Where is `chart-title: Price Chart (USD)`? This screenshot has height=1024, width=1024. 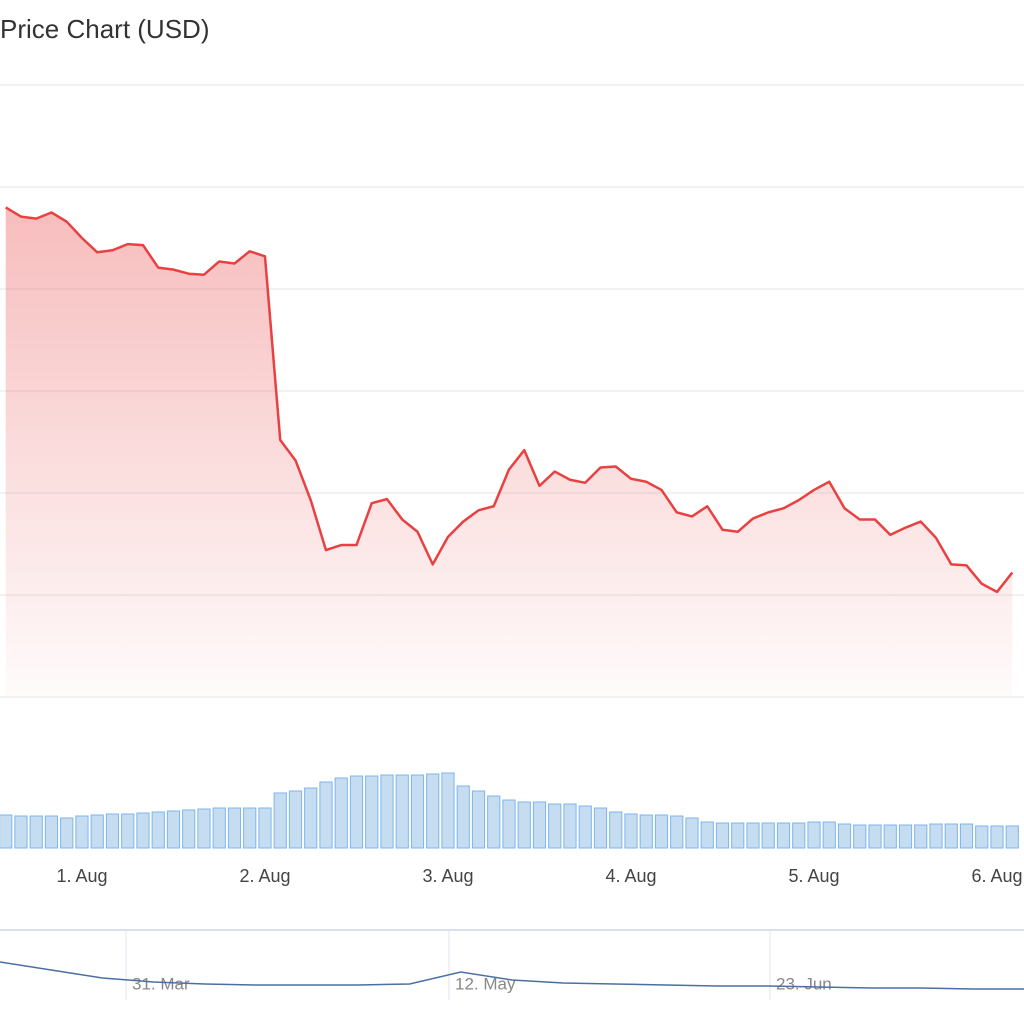
chart-title: Price Chart (USD) is located at coordinates (104, 29).